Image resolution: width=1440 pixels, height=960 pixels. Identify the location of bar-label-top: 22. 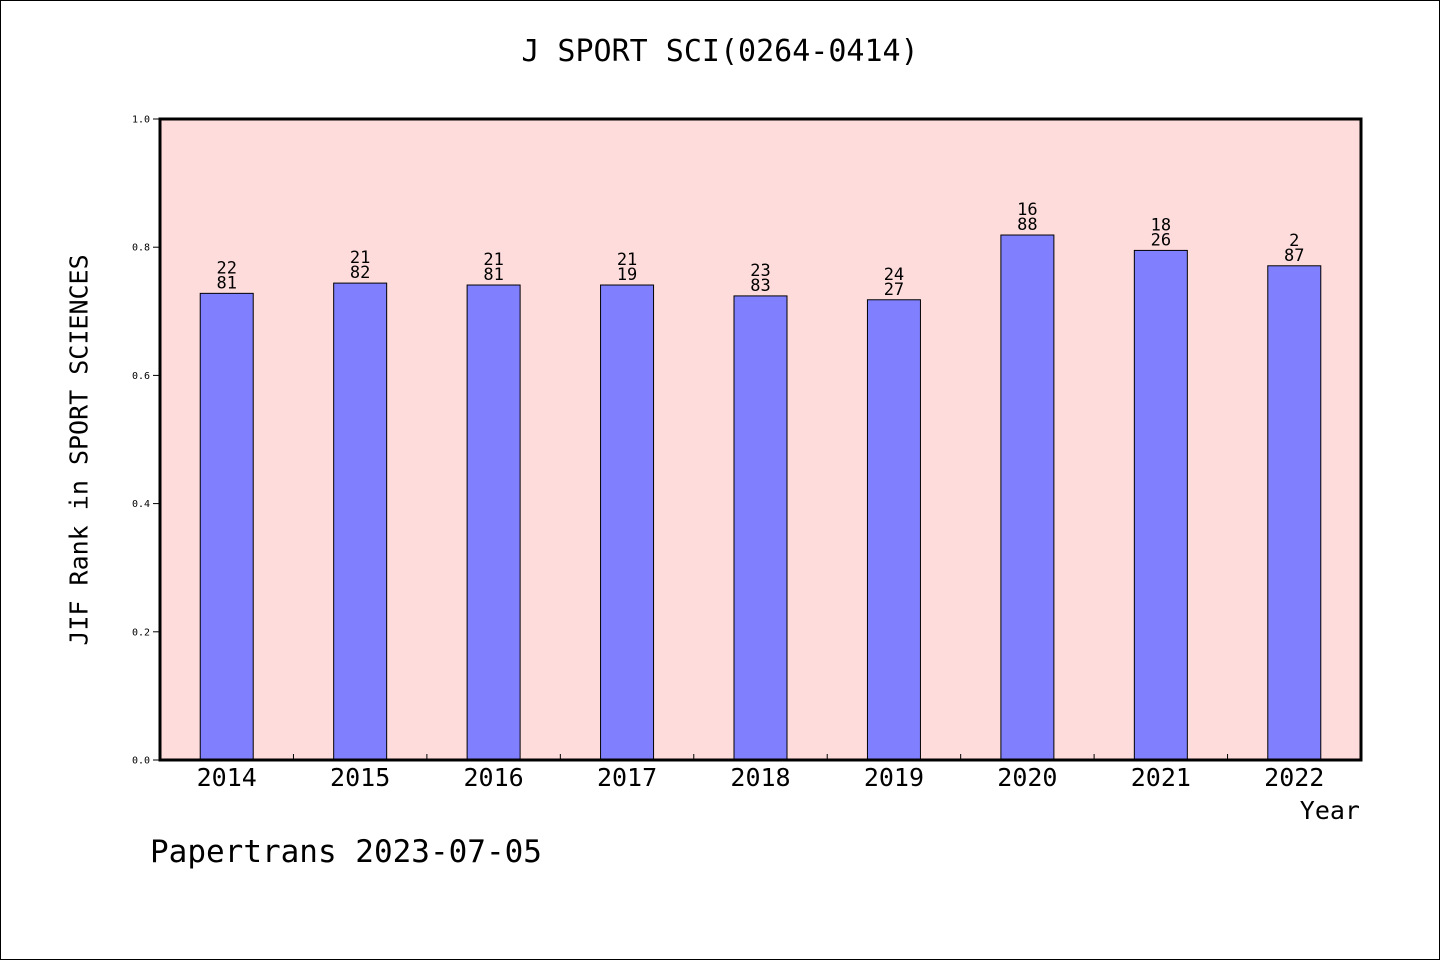
(226, 268).